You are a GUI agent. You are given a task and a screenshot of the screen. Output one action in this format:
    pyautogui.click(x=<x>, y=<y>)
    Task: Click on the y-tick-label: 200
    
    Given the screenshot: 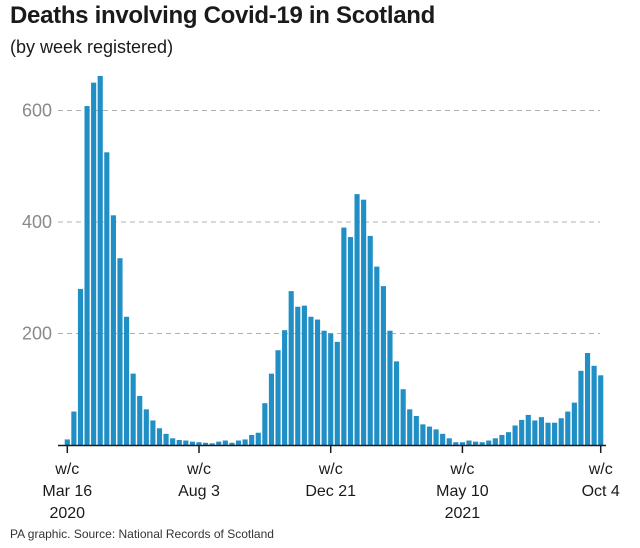 What is the action you would take?
    pyautogui.click(x=37, y=334)
    